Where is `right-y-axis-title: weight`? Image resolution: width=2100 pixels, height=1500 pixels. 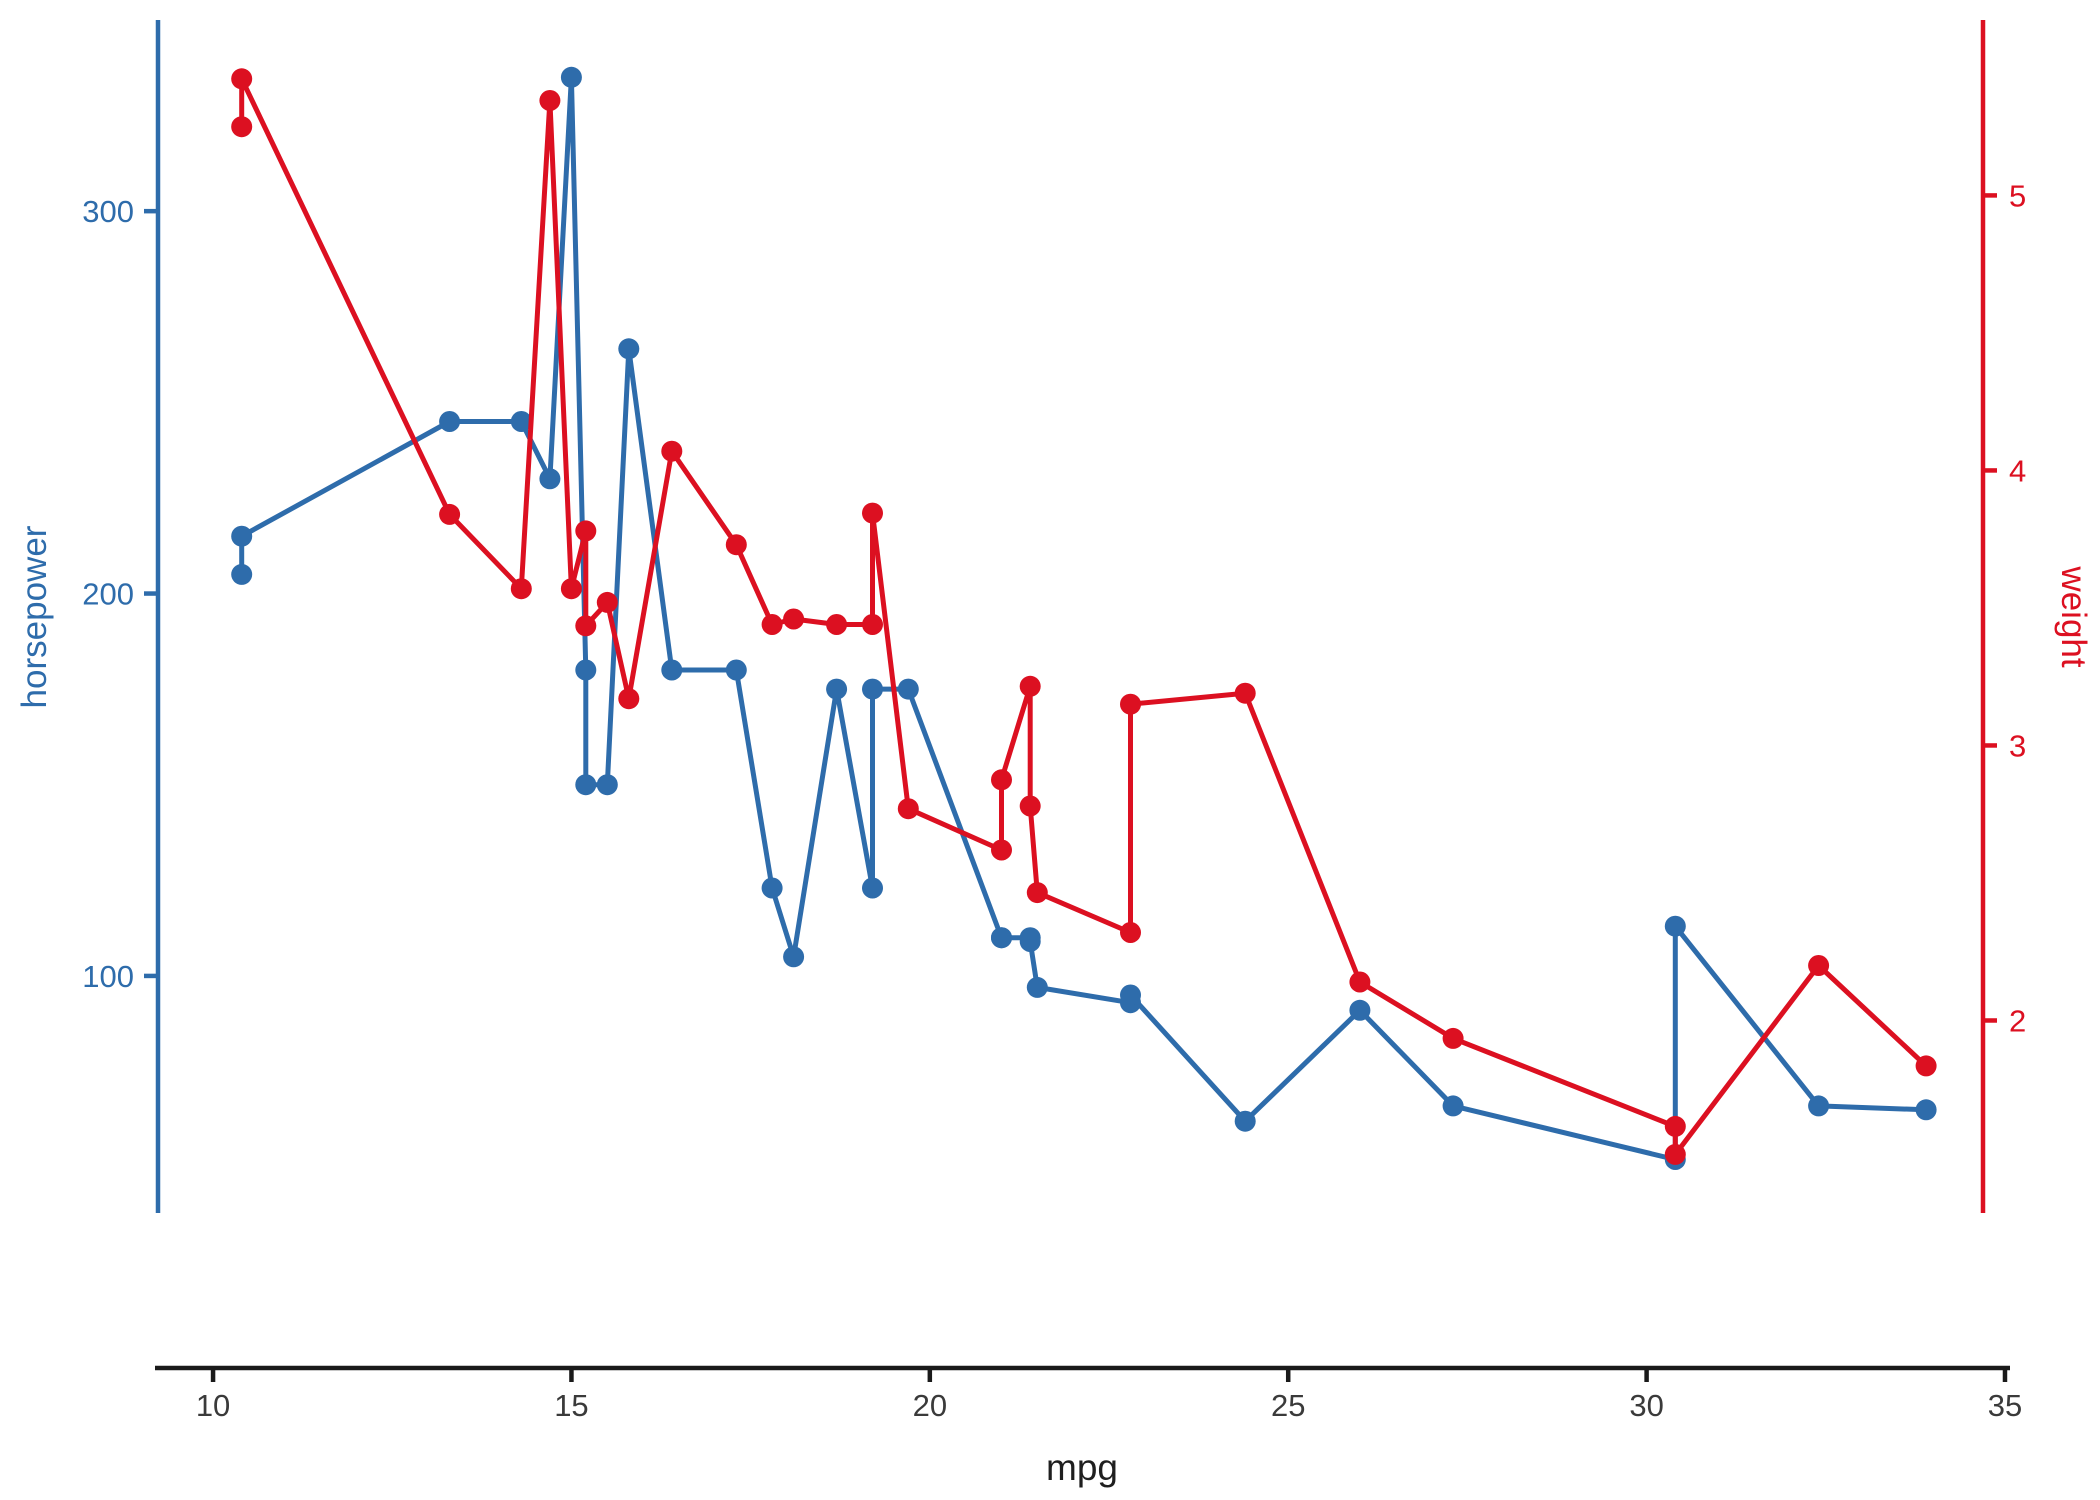
right-y-axis-title: weight is located at coordinates (2073, 616).